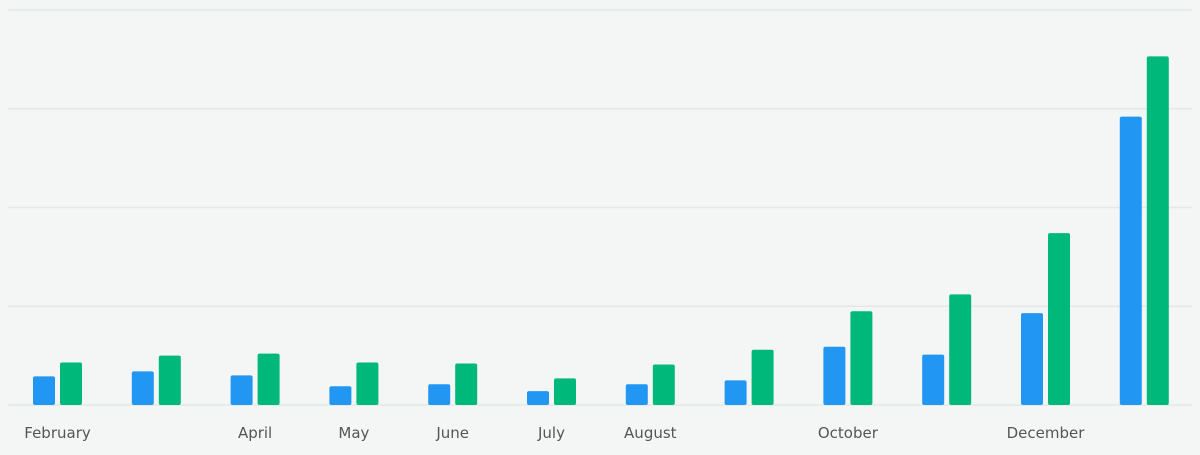 The width and height of the screenshot is (1200, 455). What do you see at coordinates (169, 380) in the screenshot?
I see `bar-series2-march` at bounding box center [169, 380].